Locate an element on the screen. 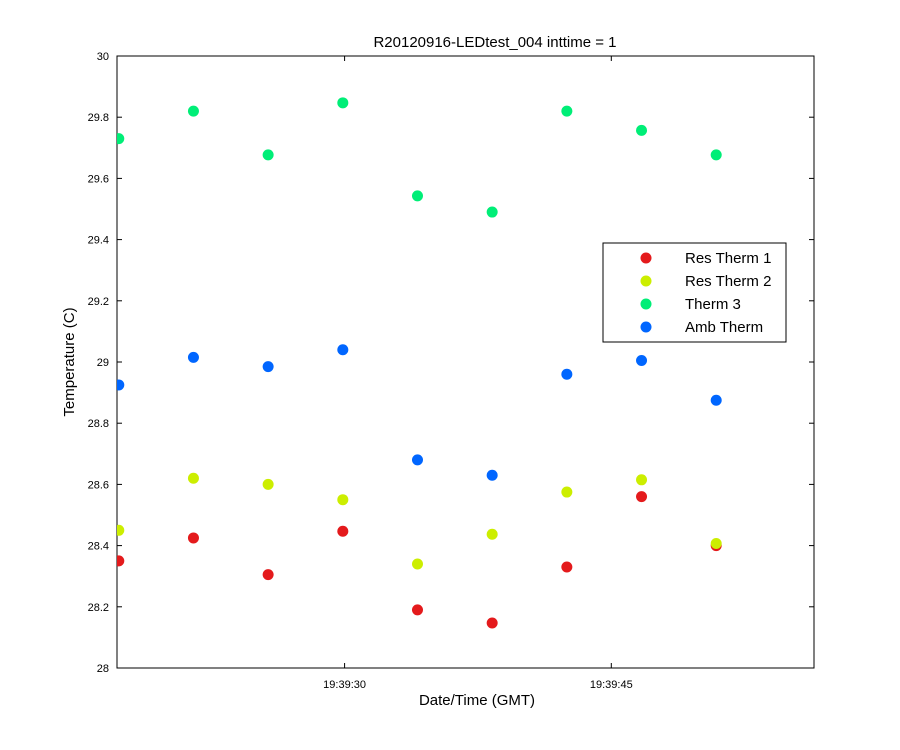 The height and width of the screenshot is (750, 900). legend-label-therm-3: Therm 3 is located at coordinates (713, 304).